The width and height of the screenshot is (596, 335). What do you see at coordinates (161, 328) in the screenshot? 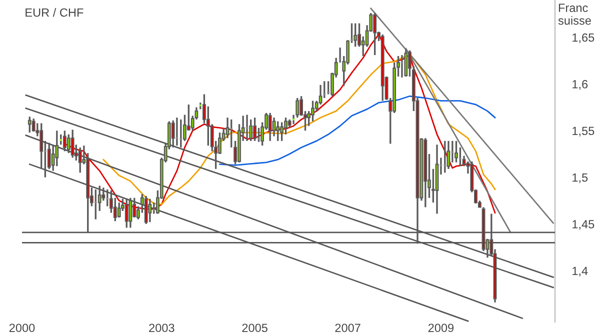
I see `x-tick-label: 2003` at bounding box center [161, 328].